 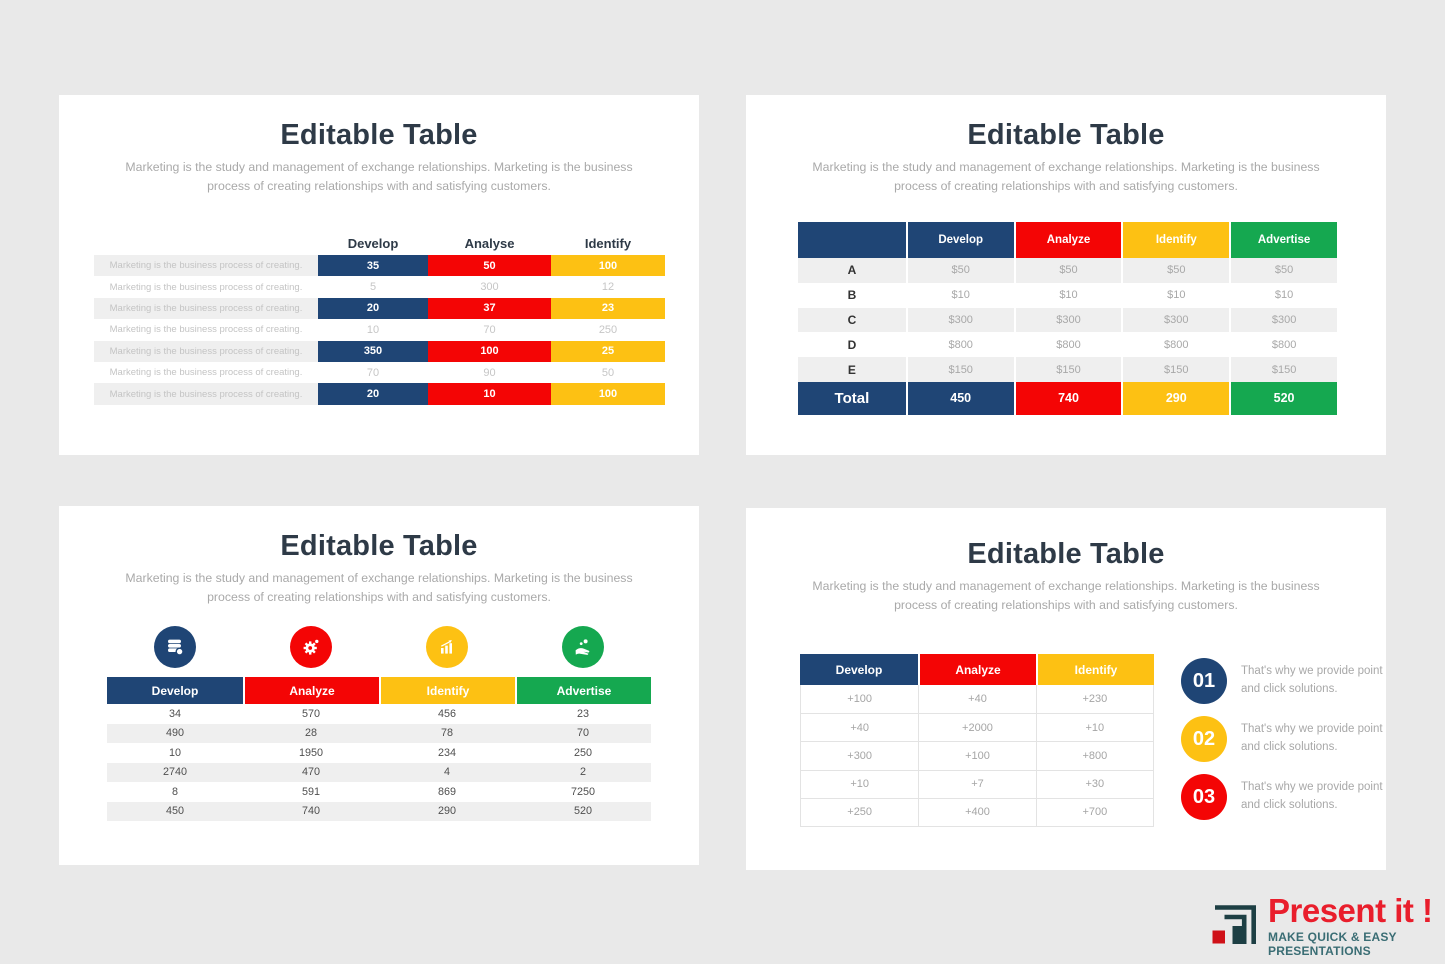 I want to click on table-cell: 2740, so click(x=175, y=772).